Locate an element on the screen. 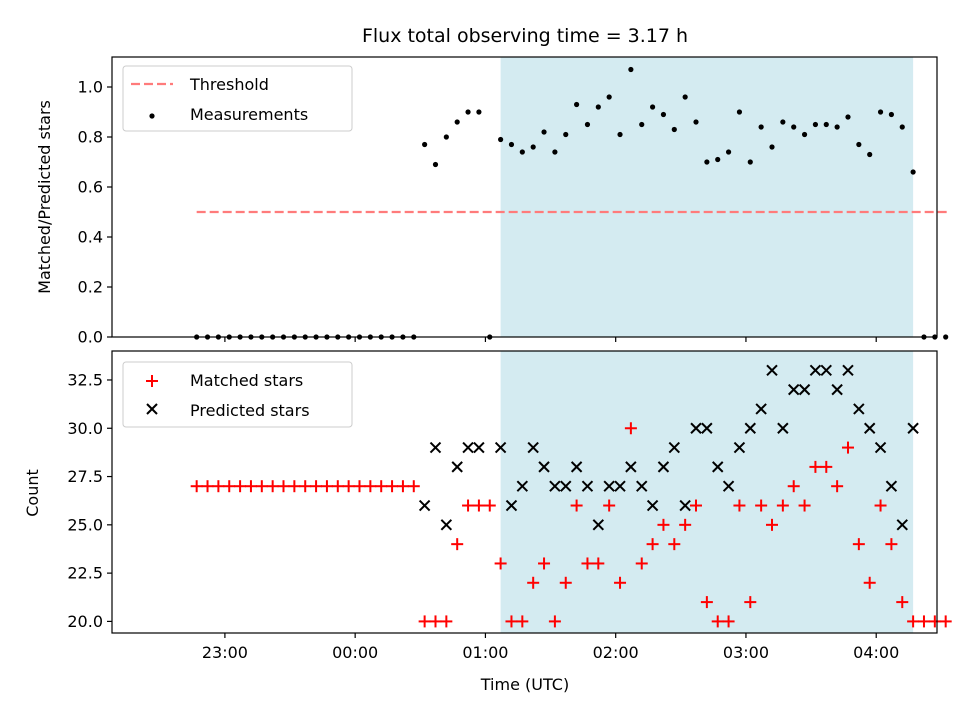 The image size is (960, 720). x-tick-label: 02:00 is located at coordinates (616, 652).